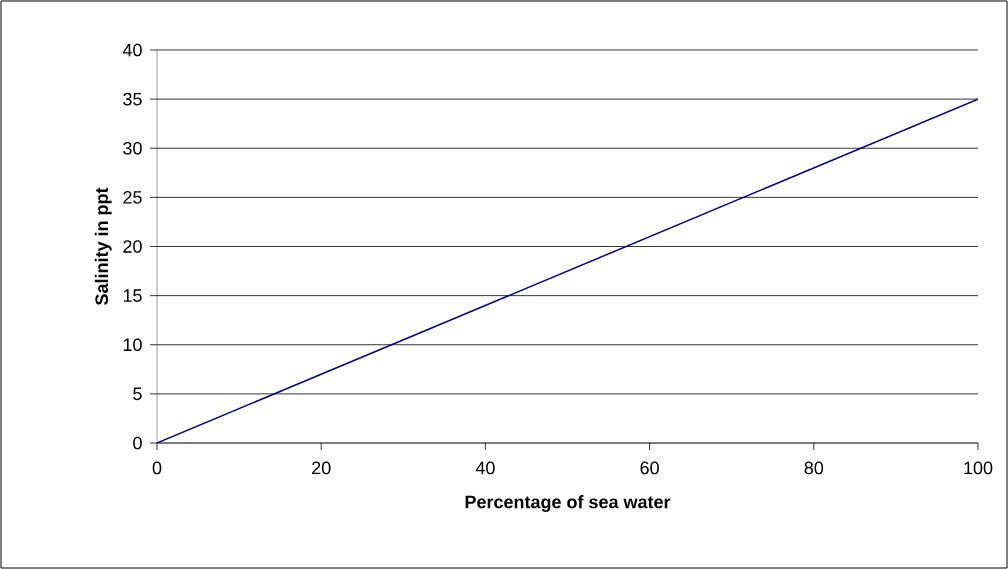 Image resolution: width=1008 pixels, height=569 pixels. What do you see at coordinates (132, 197) in the screenshot?
I see `y-tick-label: 25` at bounding box center [132, 197].